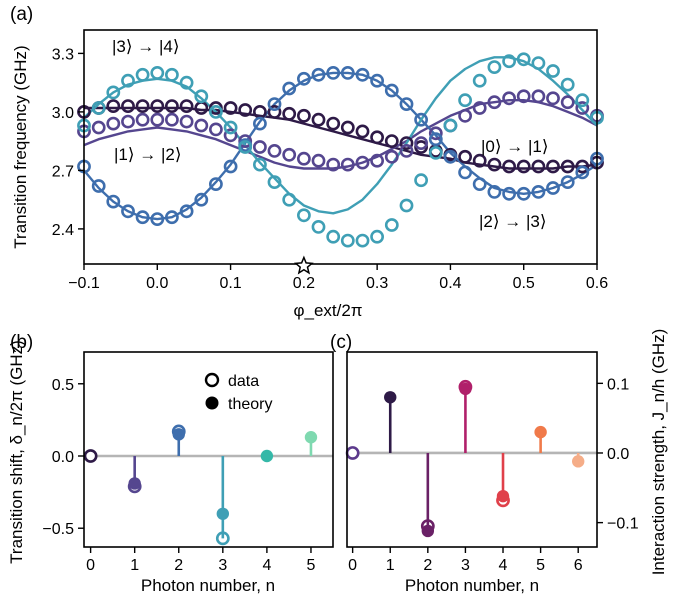 This screenshot has height=612, width=678. I want to click on chart-b-frame, so click(208, 449).